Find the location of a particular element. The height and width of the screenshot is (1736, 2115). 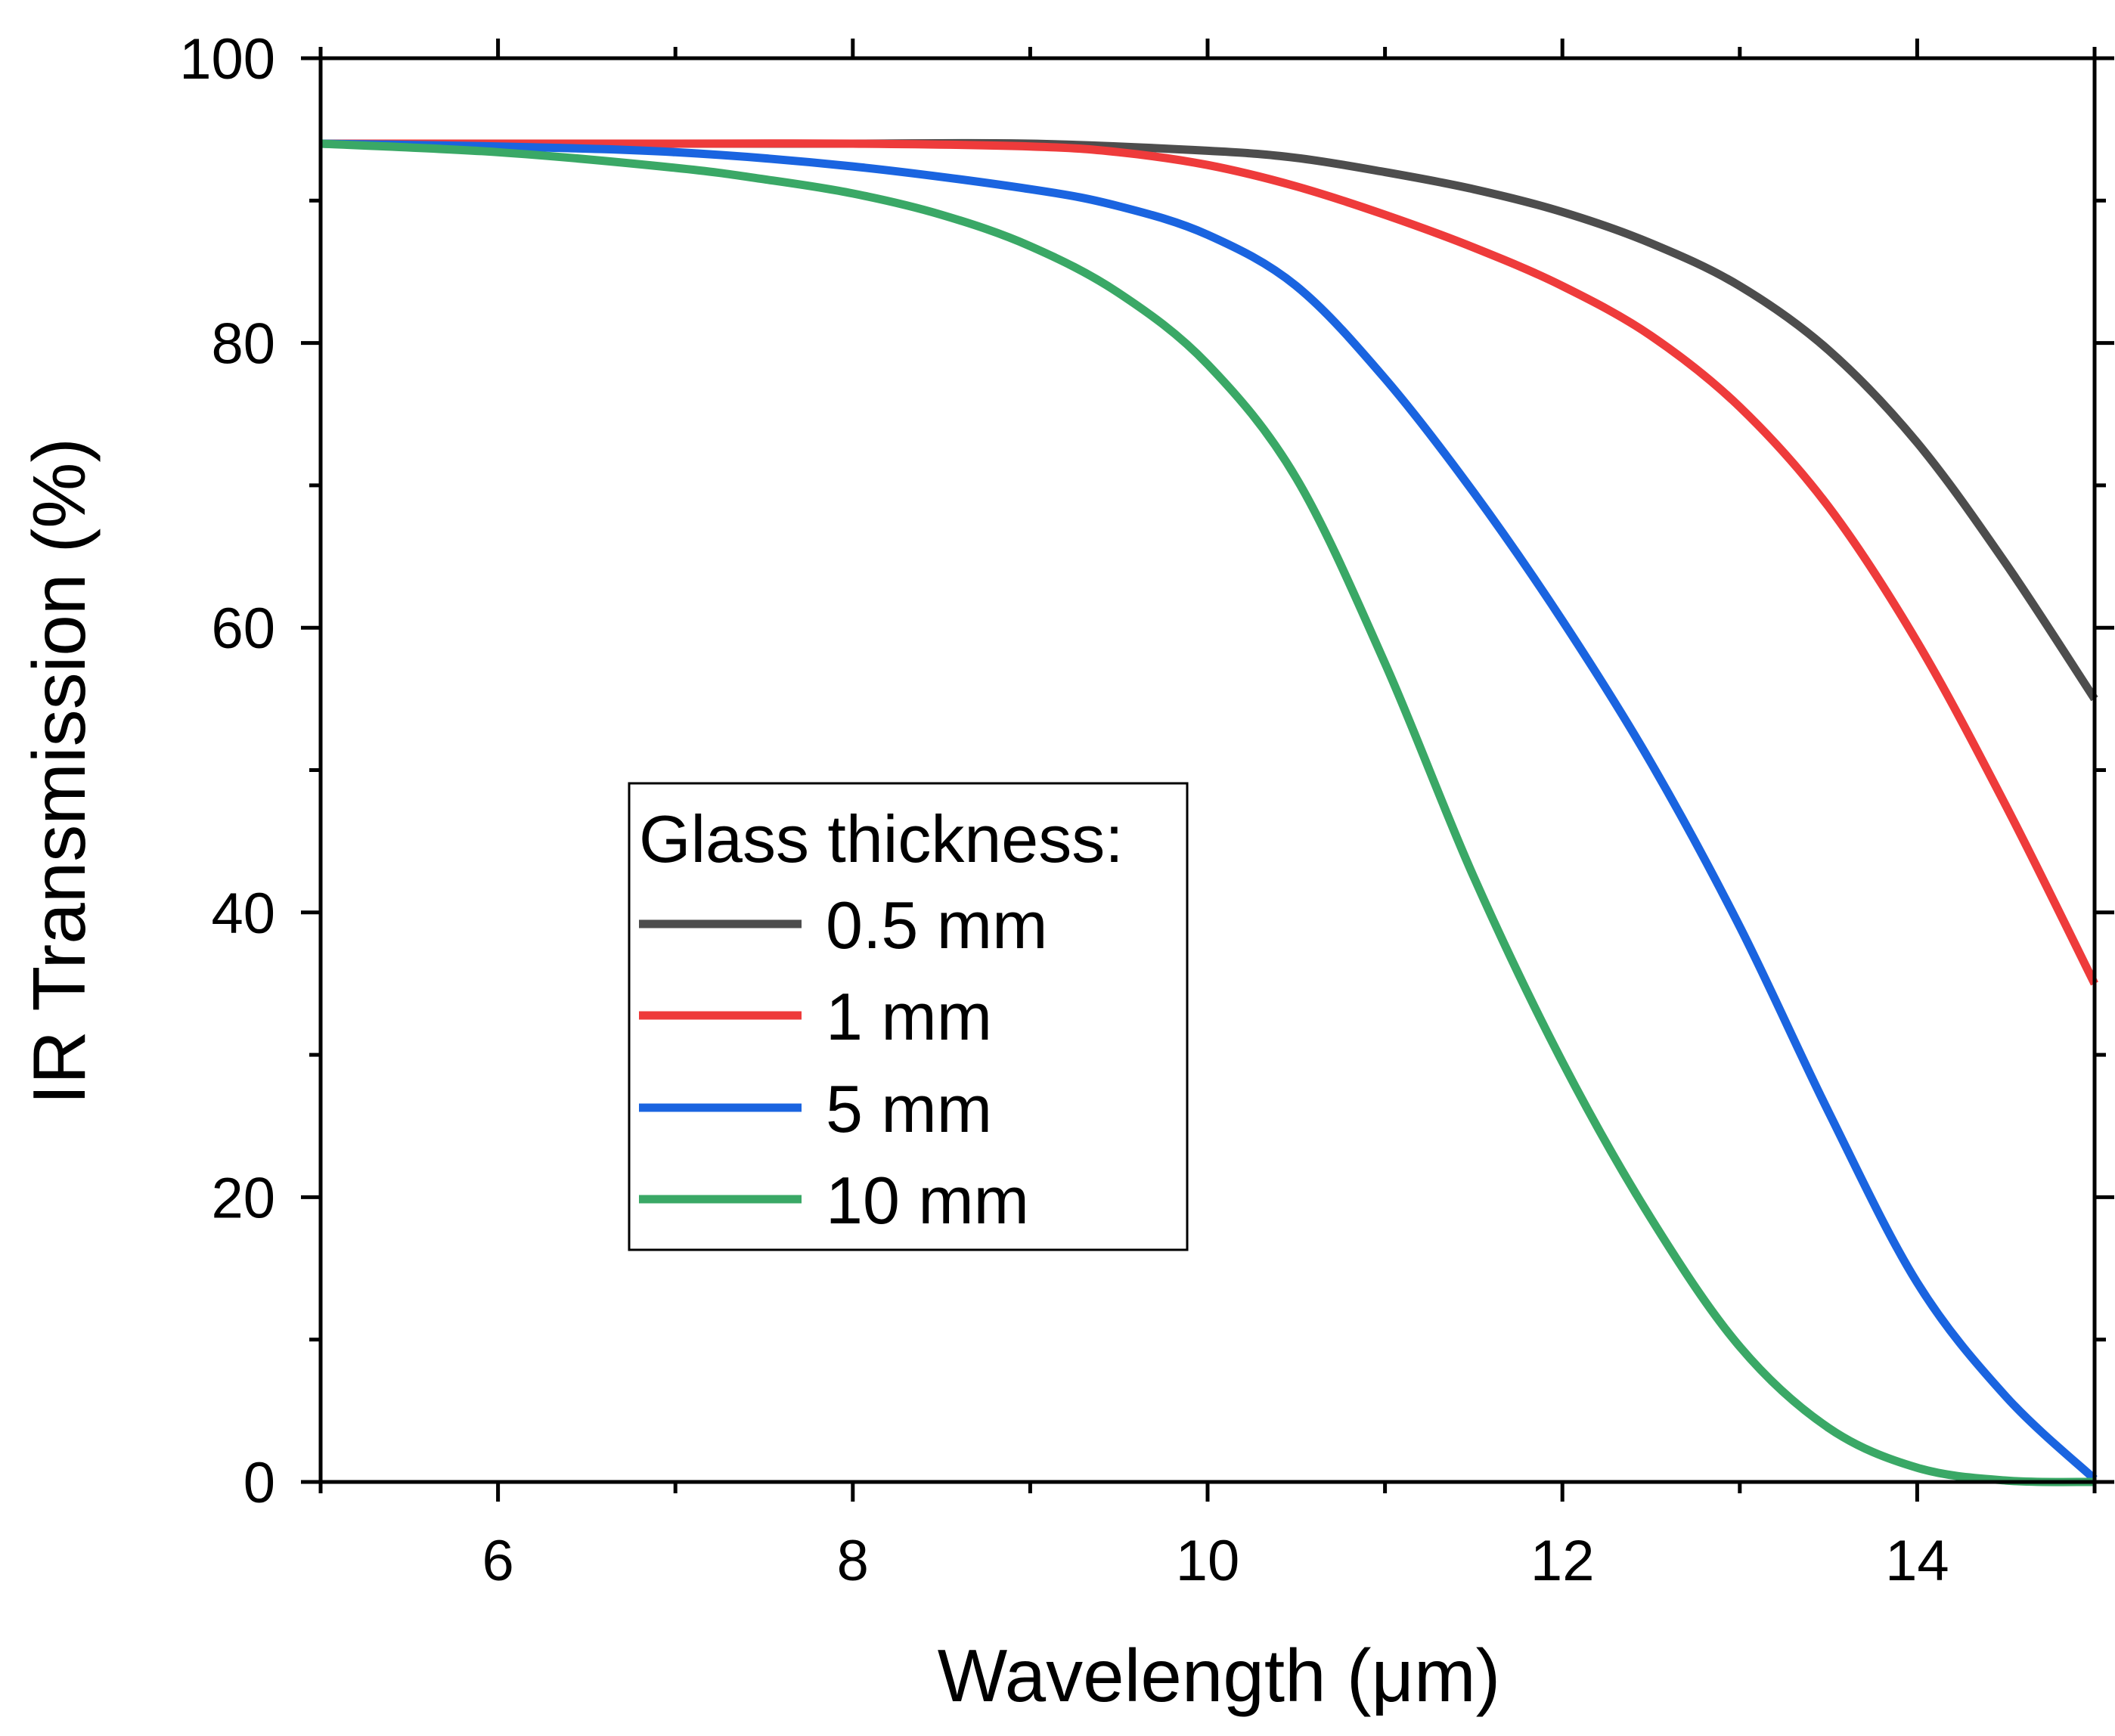

legend-label: 5 mm is located at coordinates (909, 1108).